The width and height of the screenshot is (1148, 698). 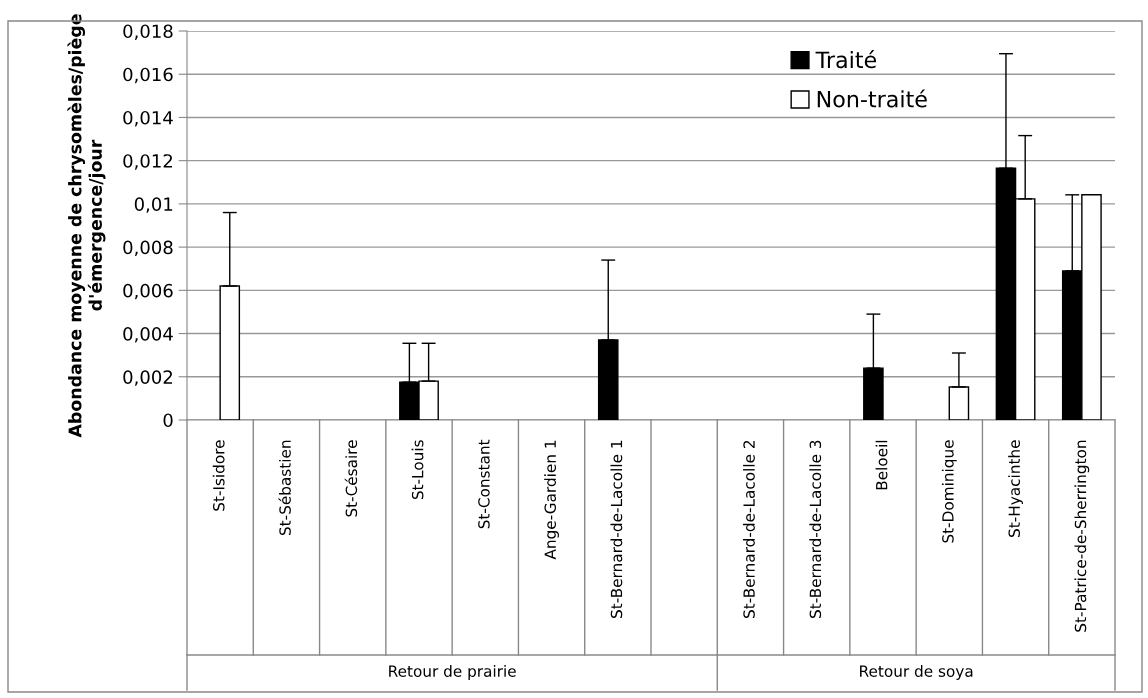 What do you see at coordinates (148, 32) in the screenshot?
I see `y-tick-label: 0,018` at bounding box center [148, 32].